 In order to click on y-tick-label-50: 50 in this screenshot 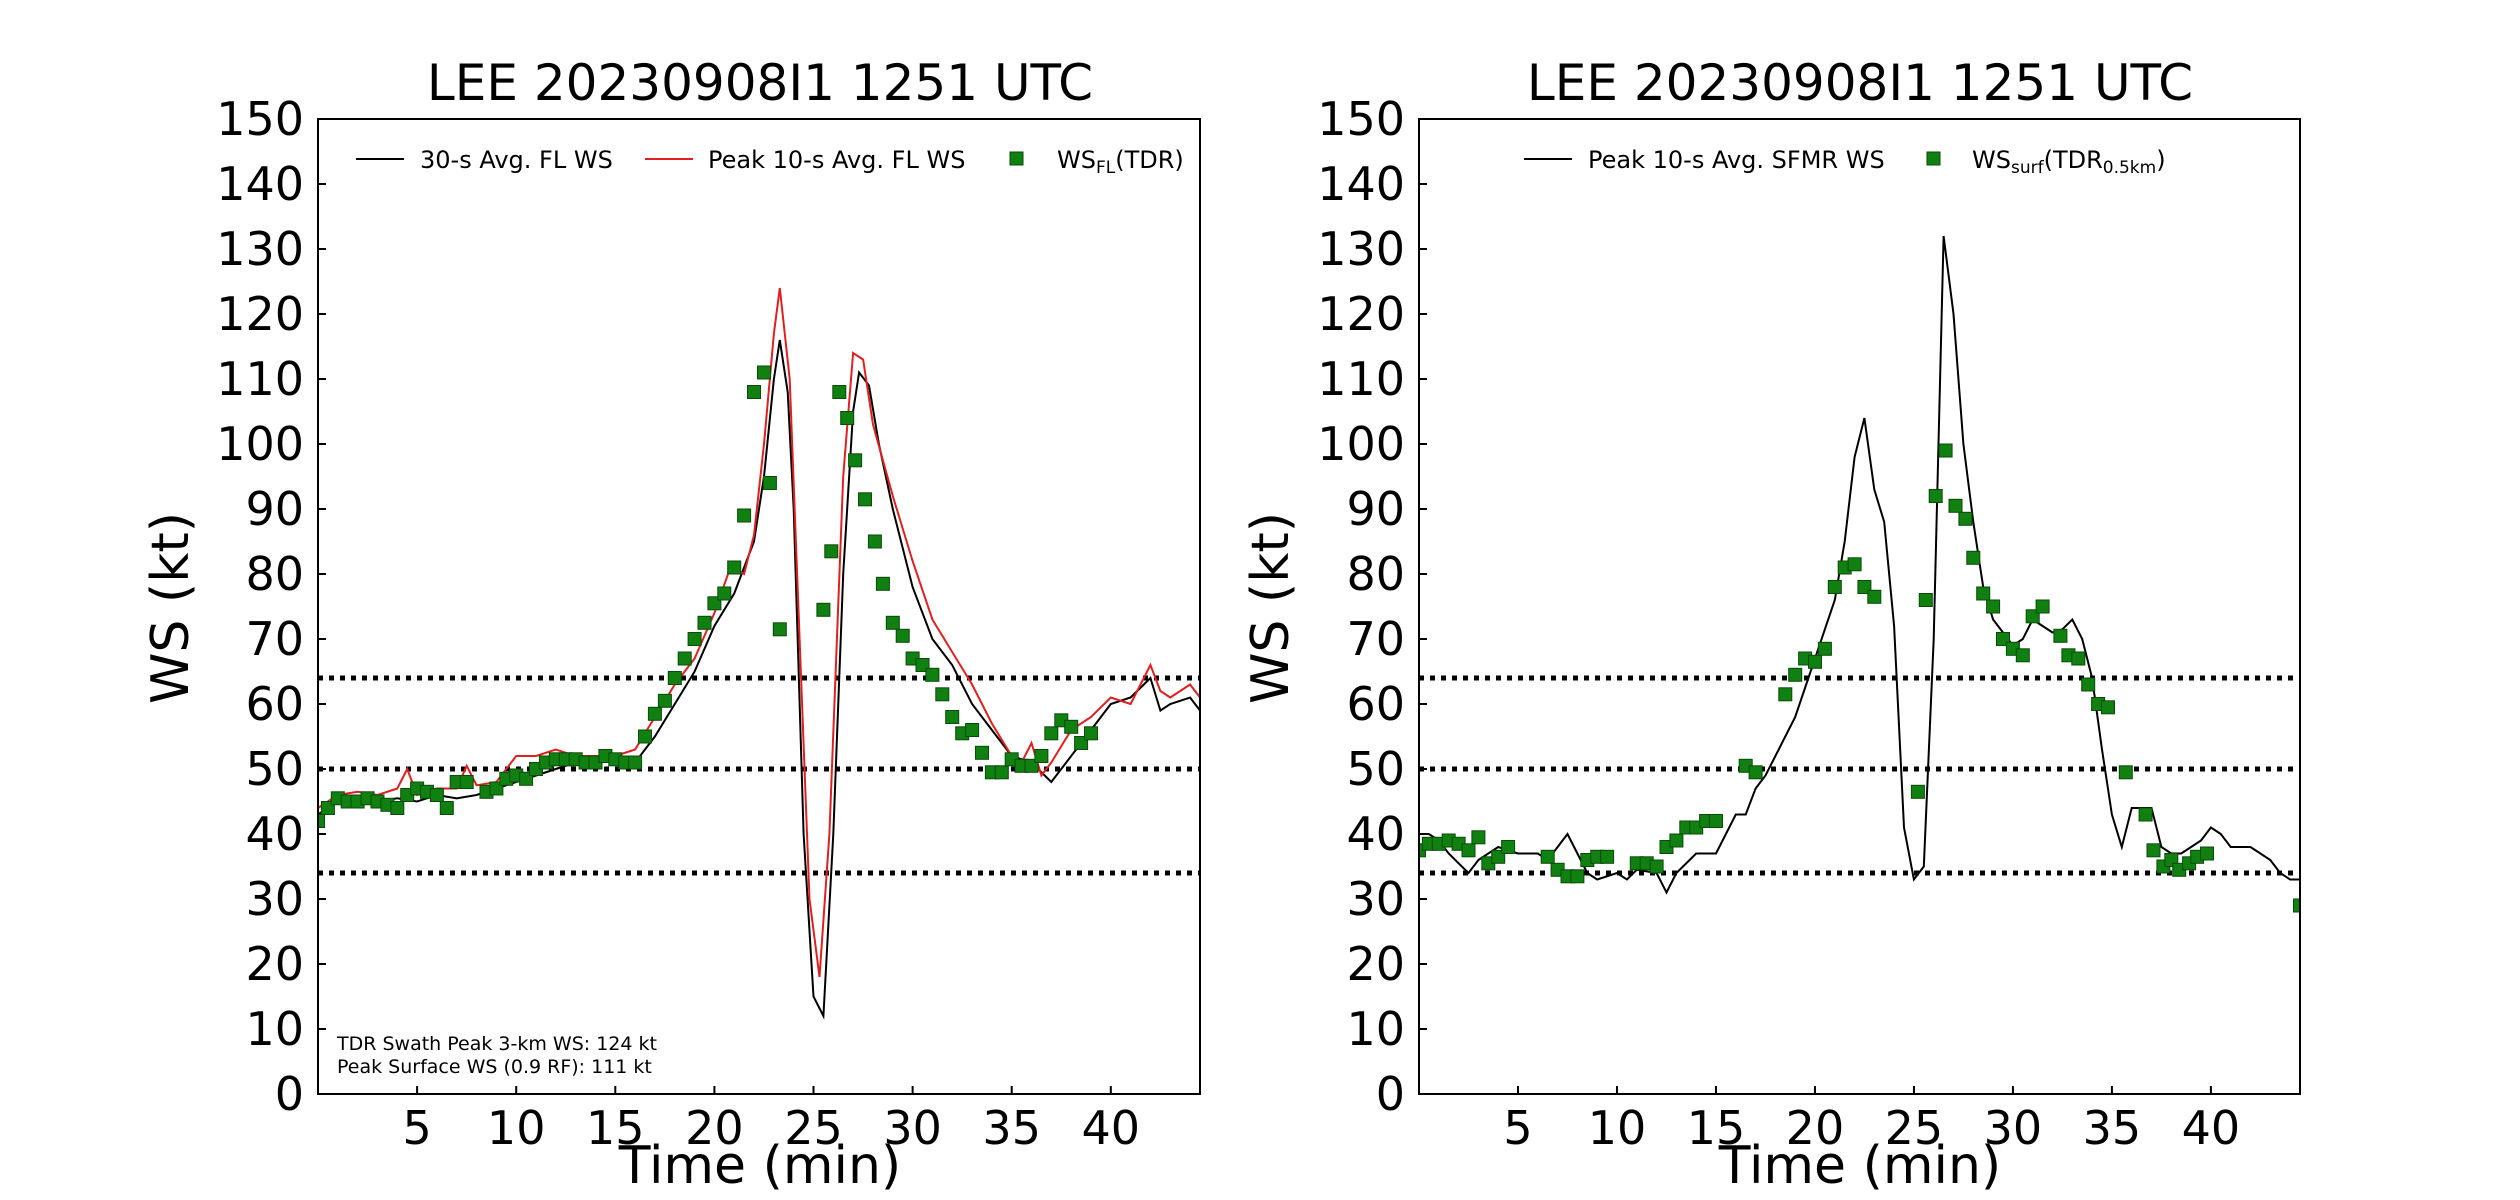, I will do `click(1375, 769)`.